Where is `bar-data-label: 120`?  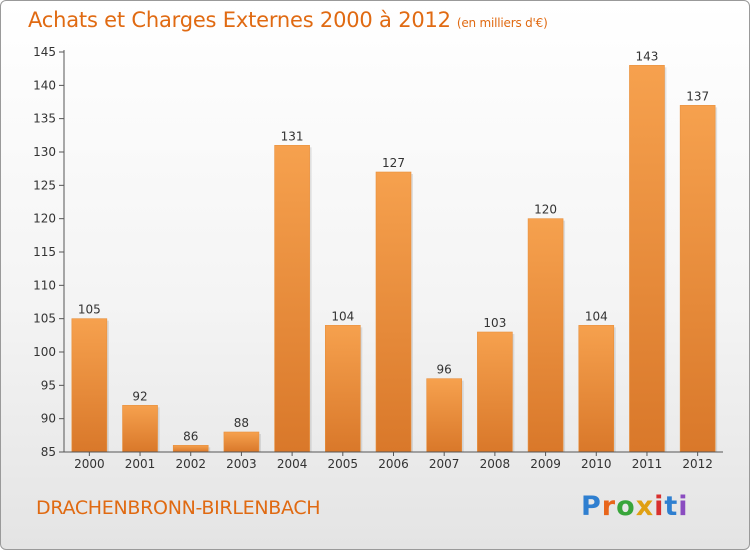 bar-data-label: 120 is located at coordinates (545, 210).